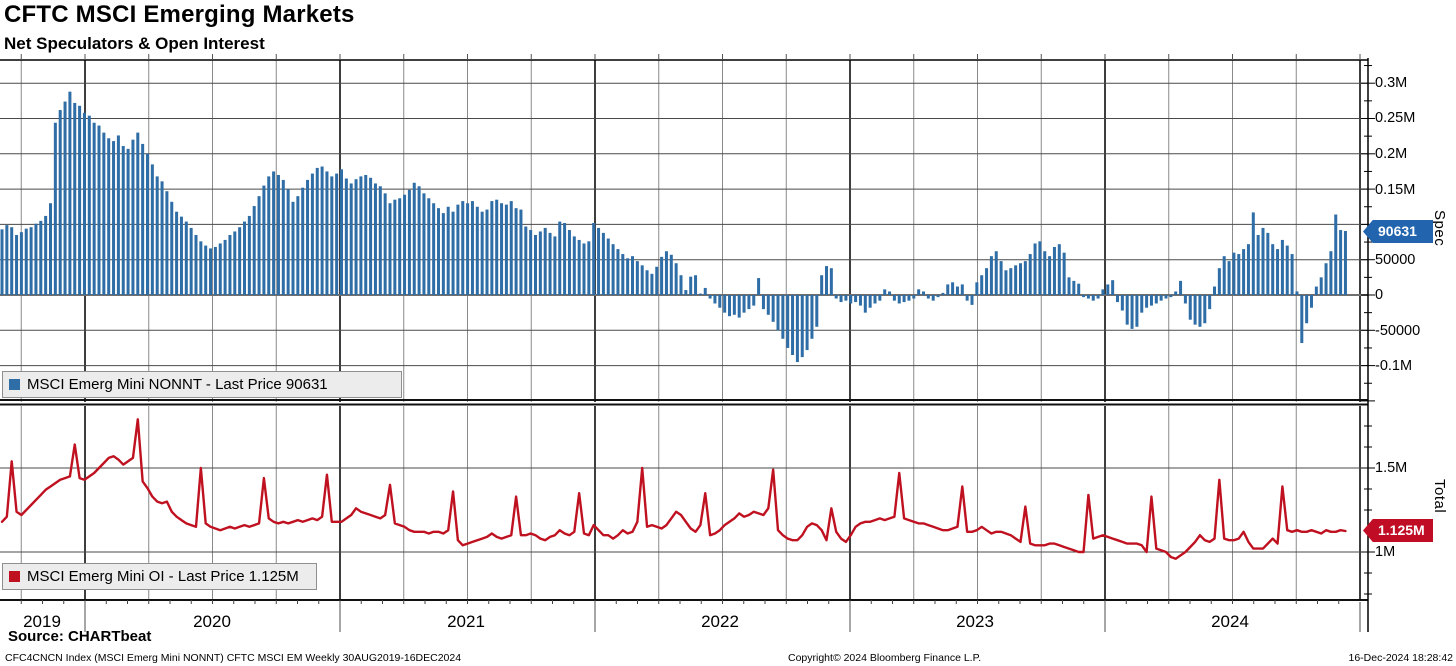 Image resolution: width=1456 pixels, height=666 pixels. I want to click on total-ytick-0: 1.5M, so click(1391, 468).